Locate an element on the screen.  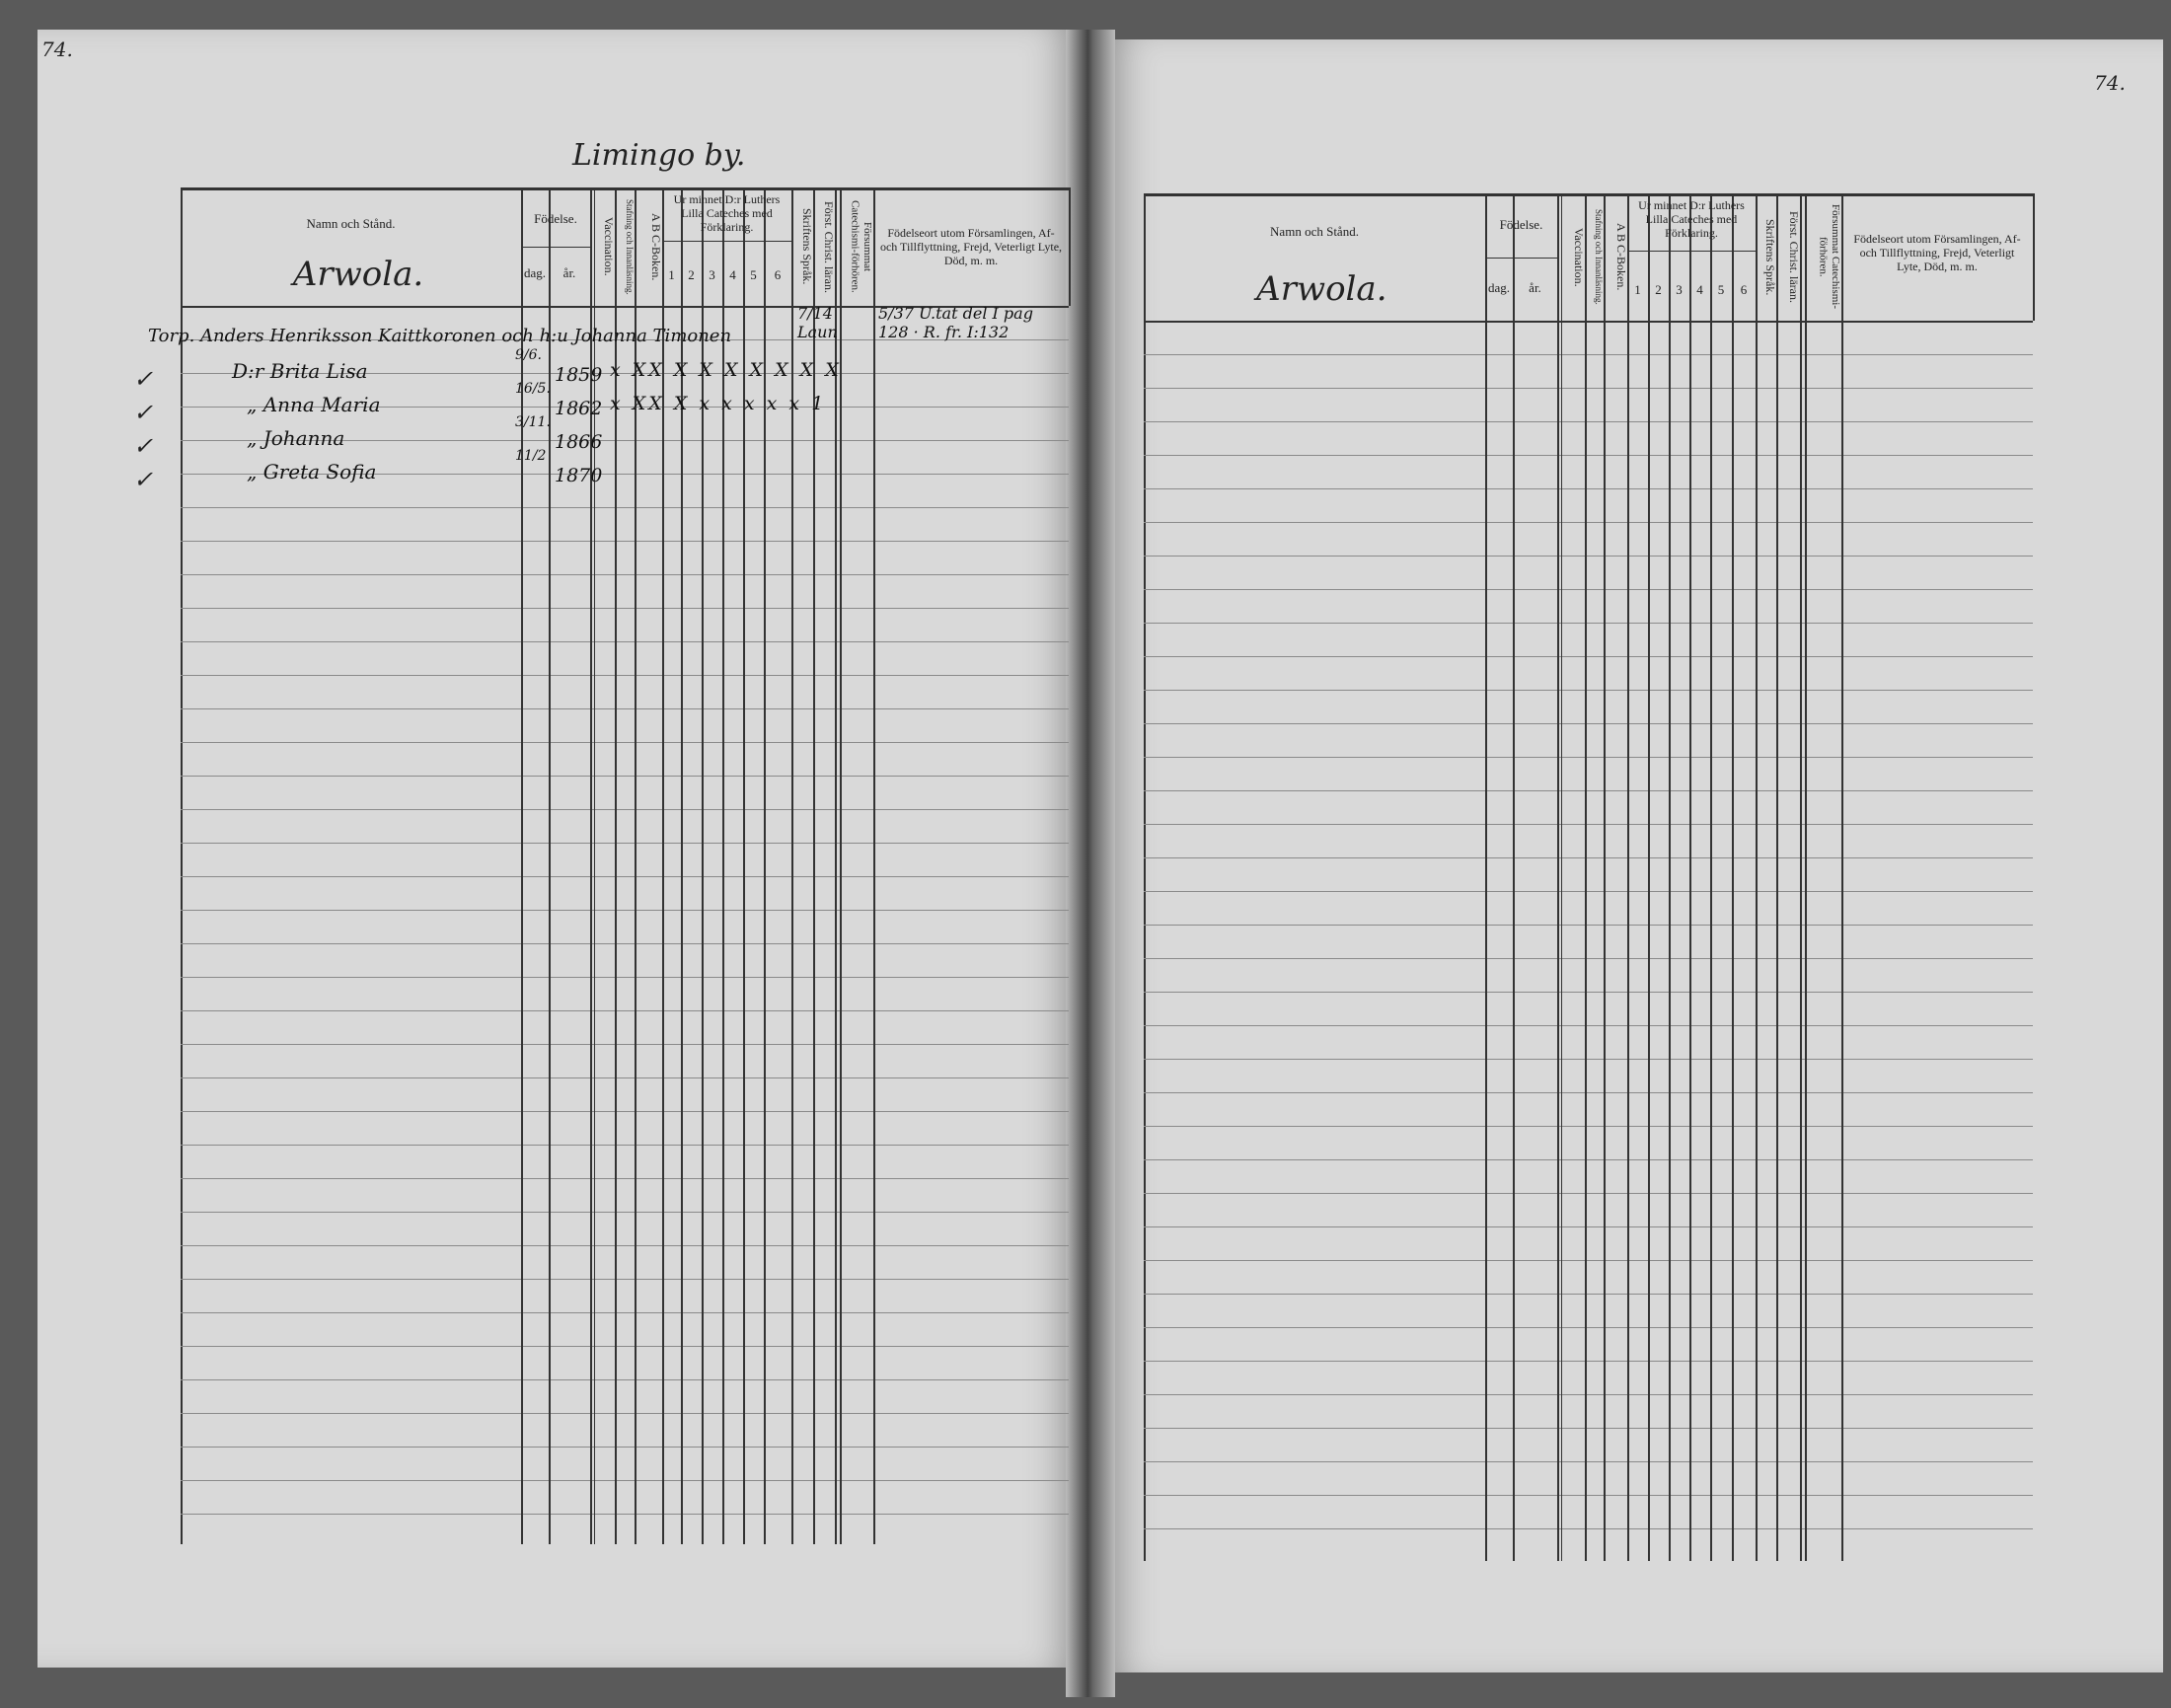
entry-name: D:r Brita Lisa is located at coordinates (300, 371).